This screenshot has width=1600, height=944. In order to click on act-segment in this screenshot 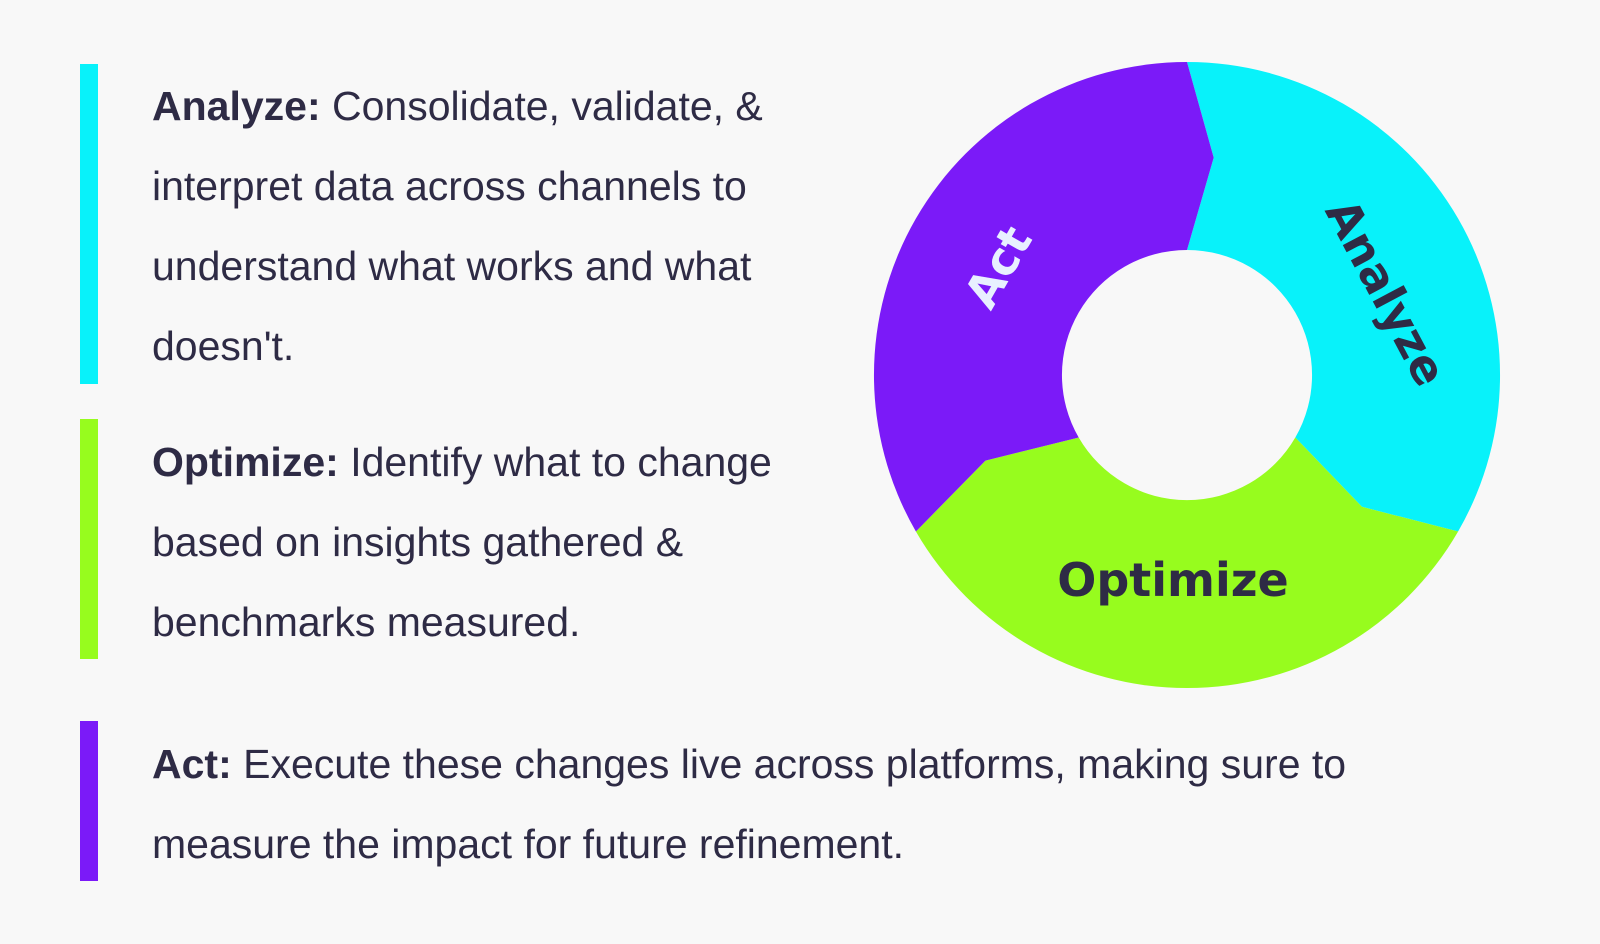, I will do `click(1043, 296)`.